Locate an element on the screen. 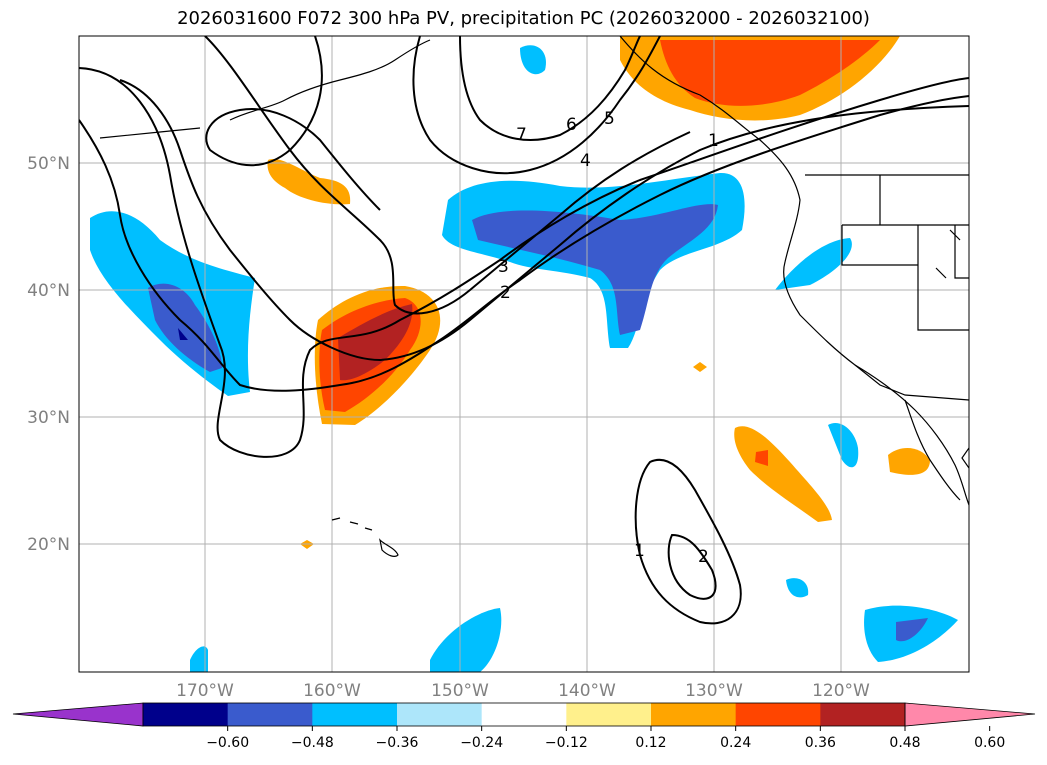 Image resolution: width=1047 pixels, height=765 pixels. lon-label: 140°W is located at coordinates (587, 691).